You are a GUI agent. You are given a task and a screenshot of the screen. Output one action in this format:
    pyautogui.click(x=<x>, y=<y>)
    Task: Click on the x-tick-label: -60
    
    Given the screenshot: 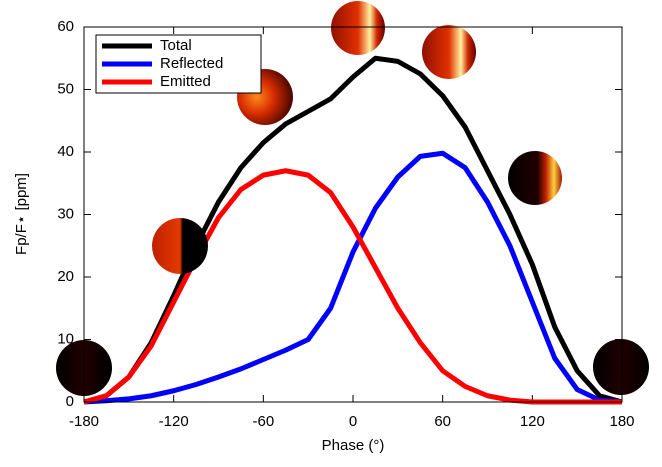 What is the action you would take?
    pyautogui.click(x=263, y=421)
    